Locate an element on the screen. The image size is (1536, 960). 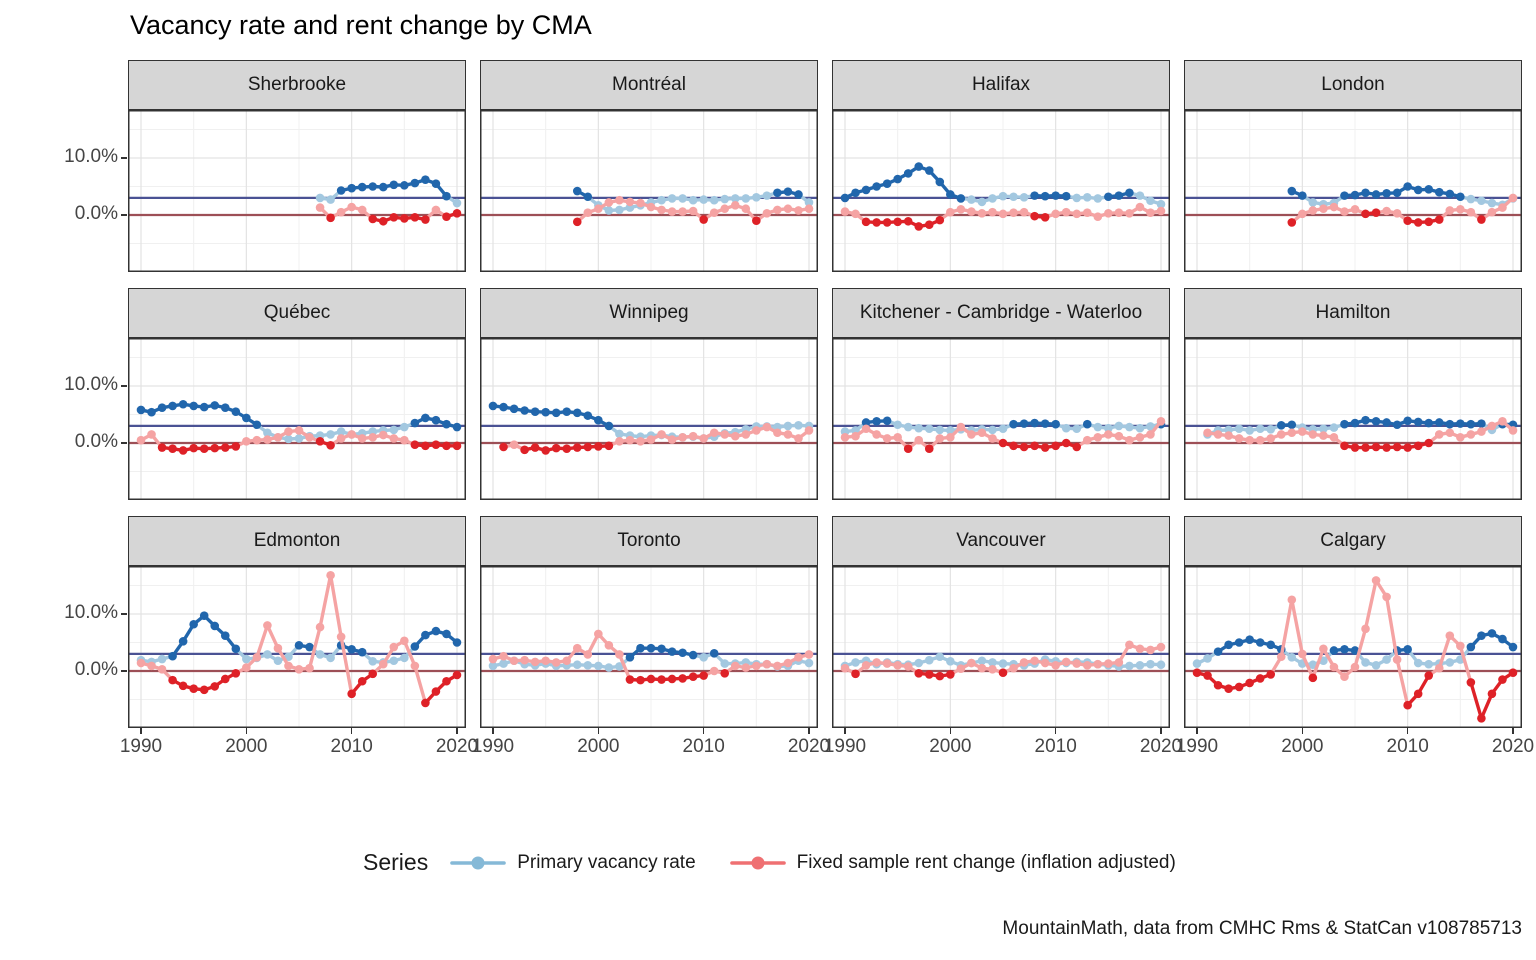
facet-title: Hamilton is located at coordinates (1353, 312).